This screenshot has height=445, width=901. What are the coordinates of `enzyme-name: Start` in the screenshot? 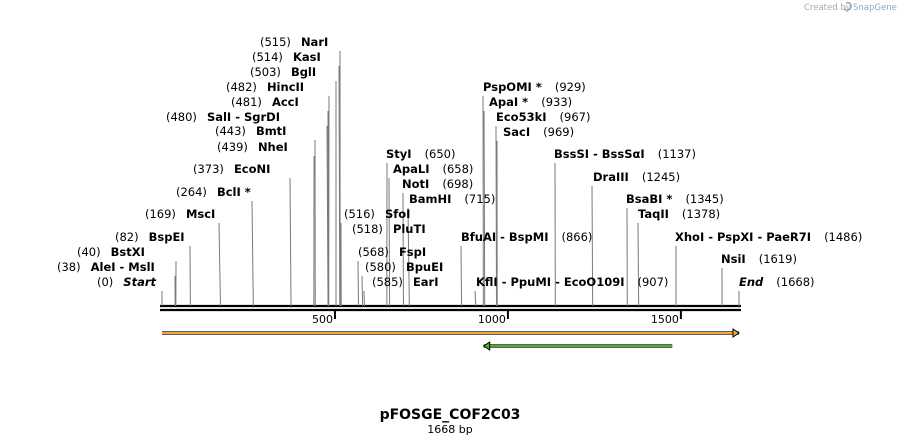 It's located at (139, 282).